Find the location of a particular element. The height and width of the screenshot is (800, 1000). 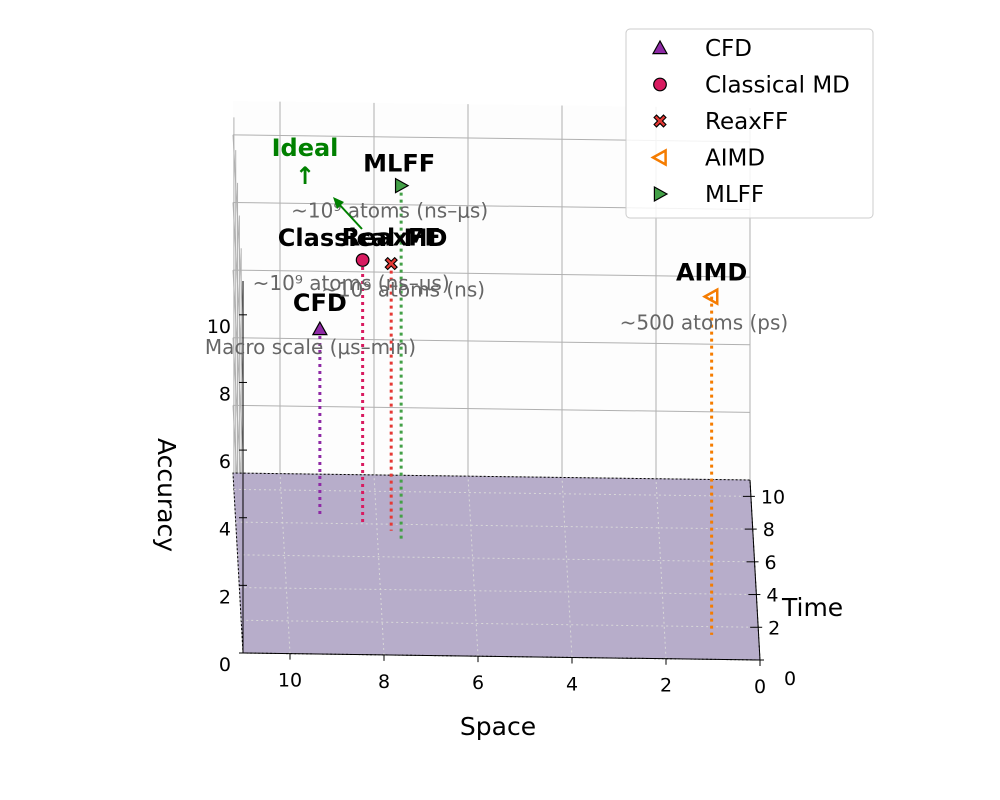

marker-cfd is located at coordinates (319, 328).